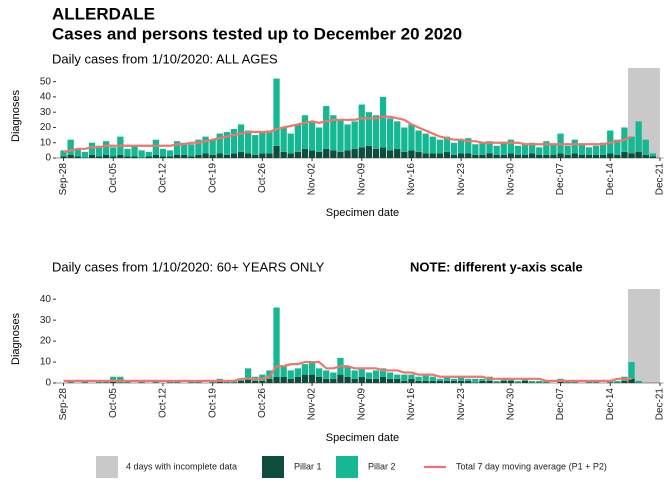 Image resolution: width=670 pixels, height=485 pixels. Describe the element at coordinates (212, 178) in the screenshot. I see `x-tick-label: Oct-19` at that location.